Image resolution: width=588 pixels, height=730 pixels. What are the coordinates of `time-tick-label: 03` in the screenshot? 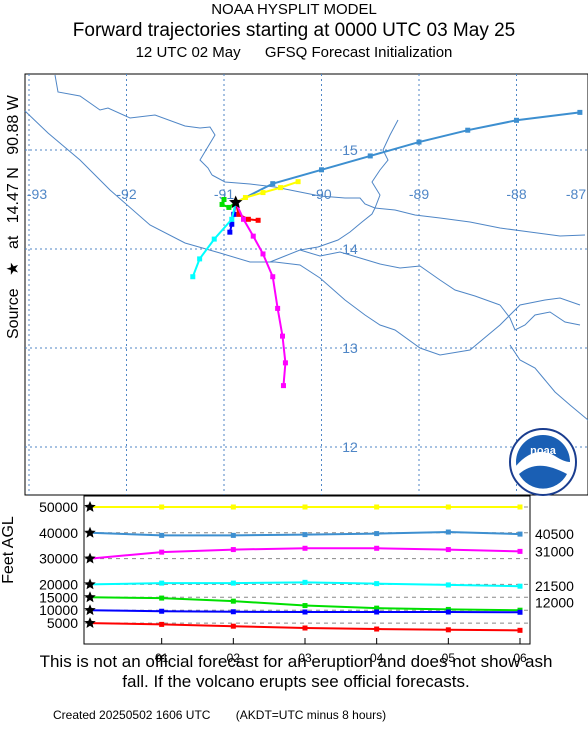 It's located at (305, 658).